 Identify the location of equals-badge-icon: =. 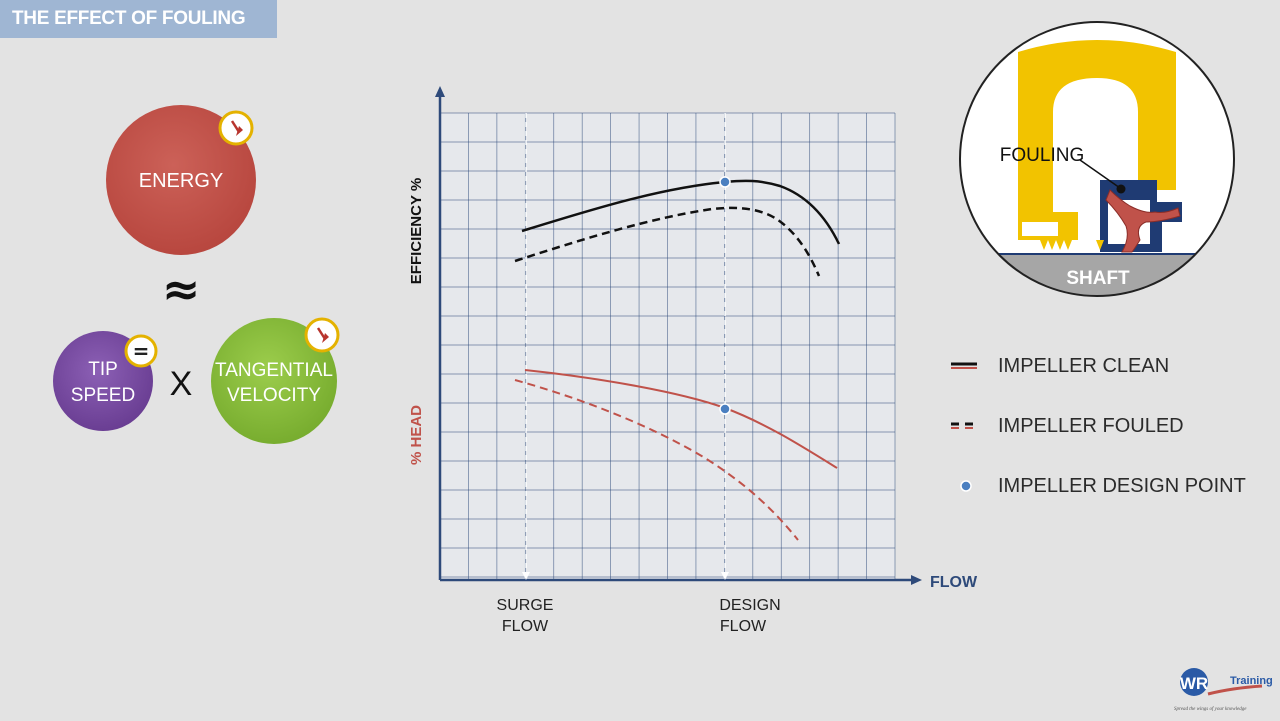
(141, 351).